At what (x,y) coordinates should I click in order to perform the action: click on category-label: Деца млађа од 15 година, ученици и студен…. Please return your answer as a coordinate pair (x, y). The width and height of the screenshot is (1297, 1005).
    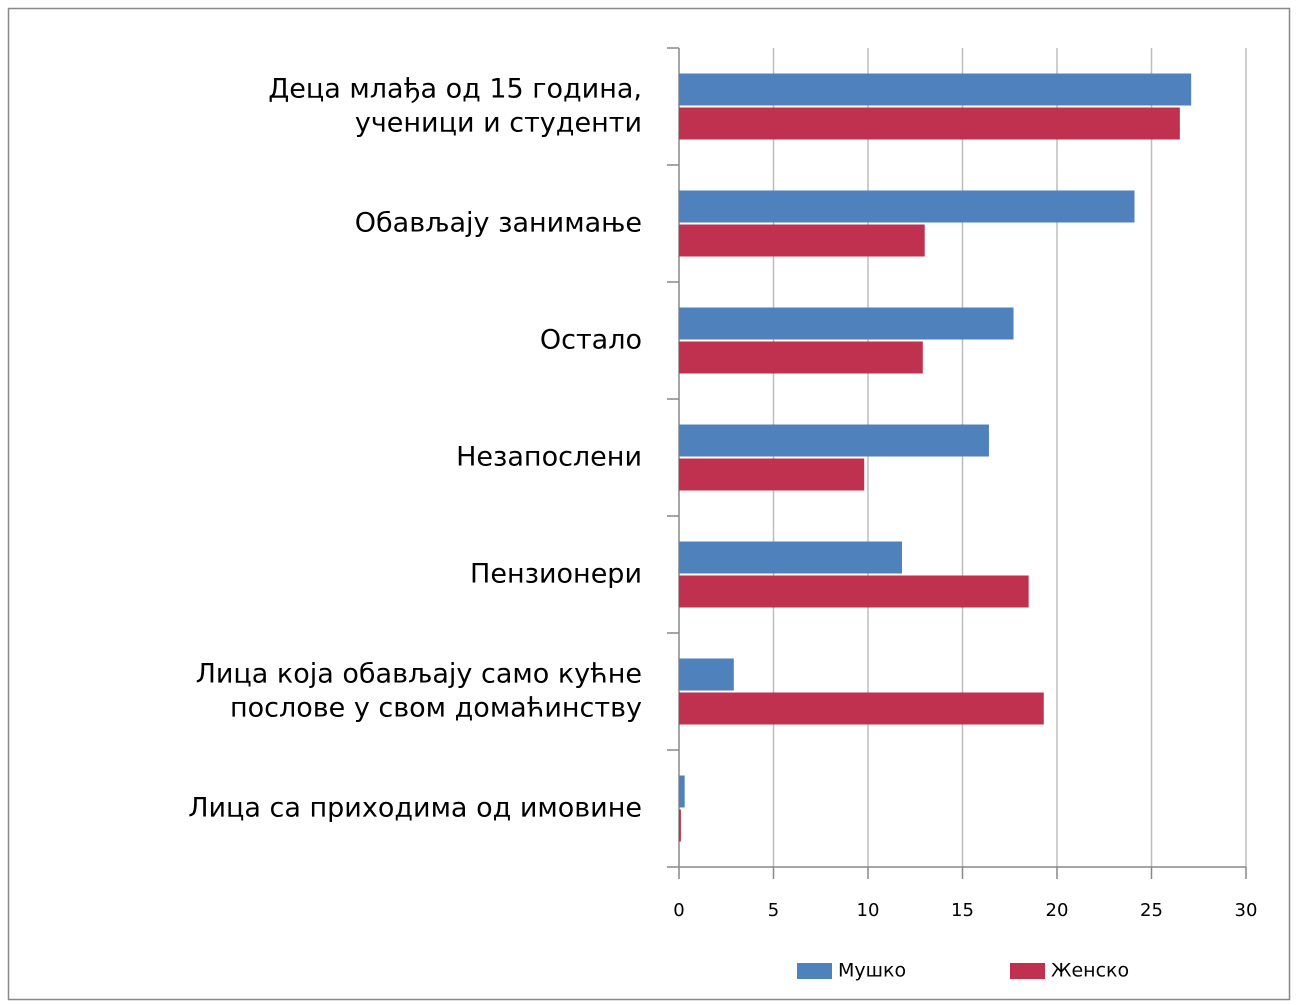
    Looking at the image, I should click on (455, 105).